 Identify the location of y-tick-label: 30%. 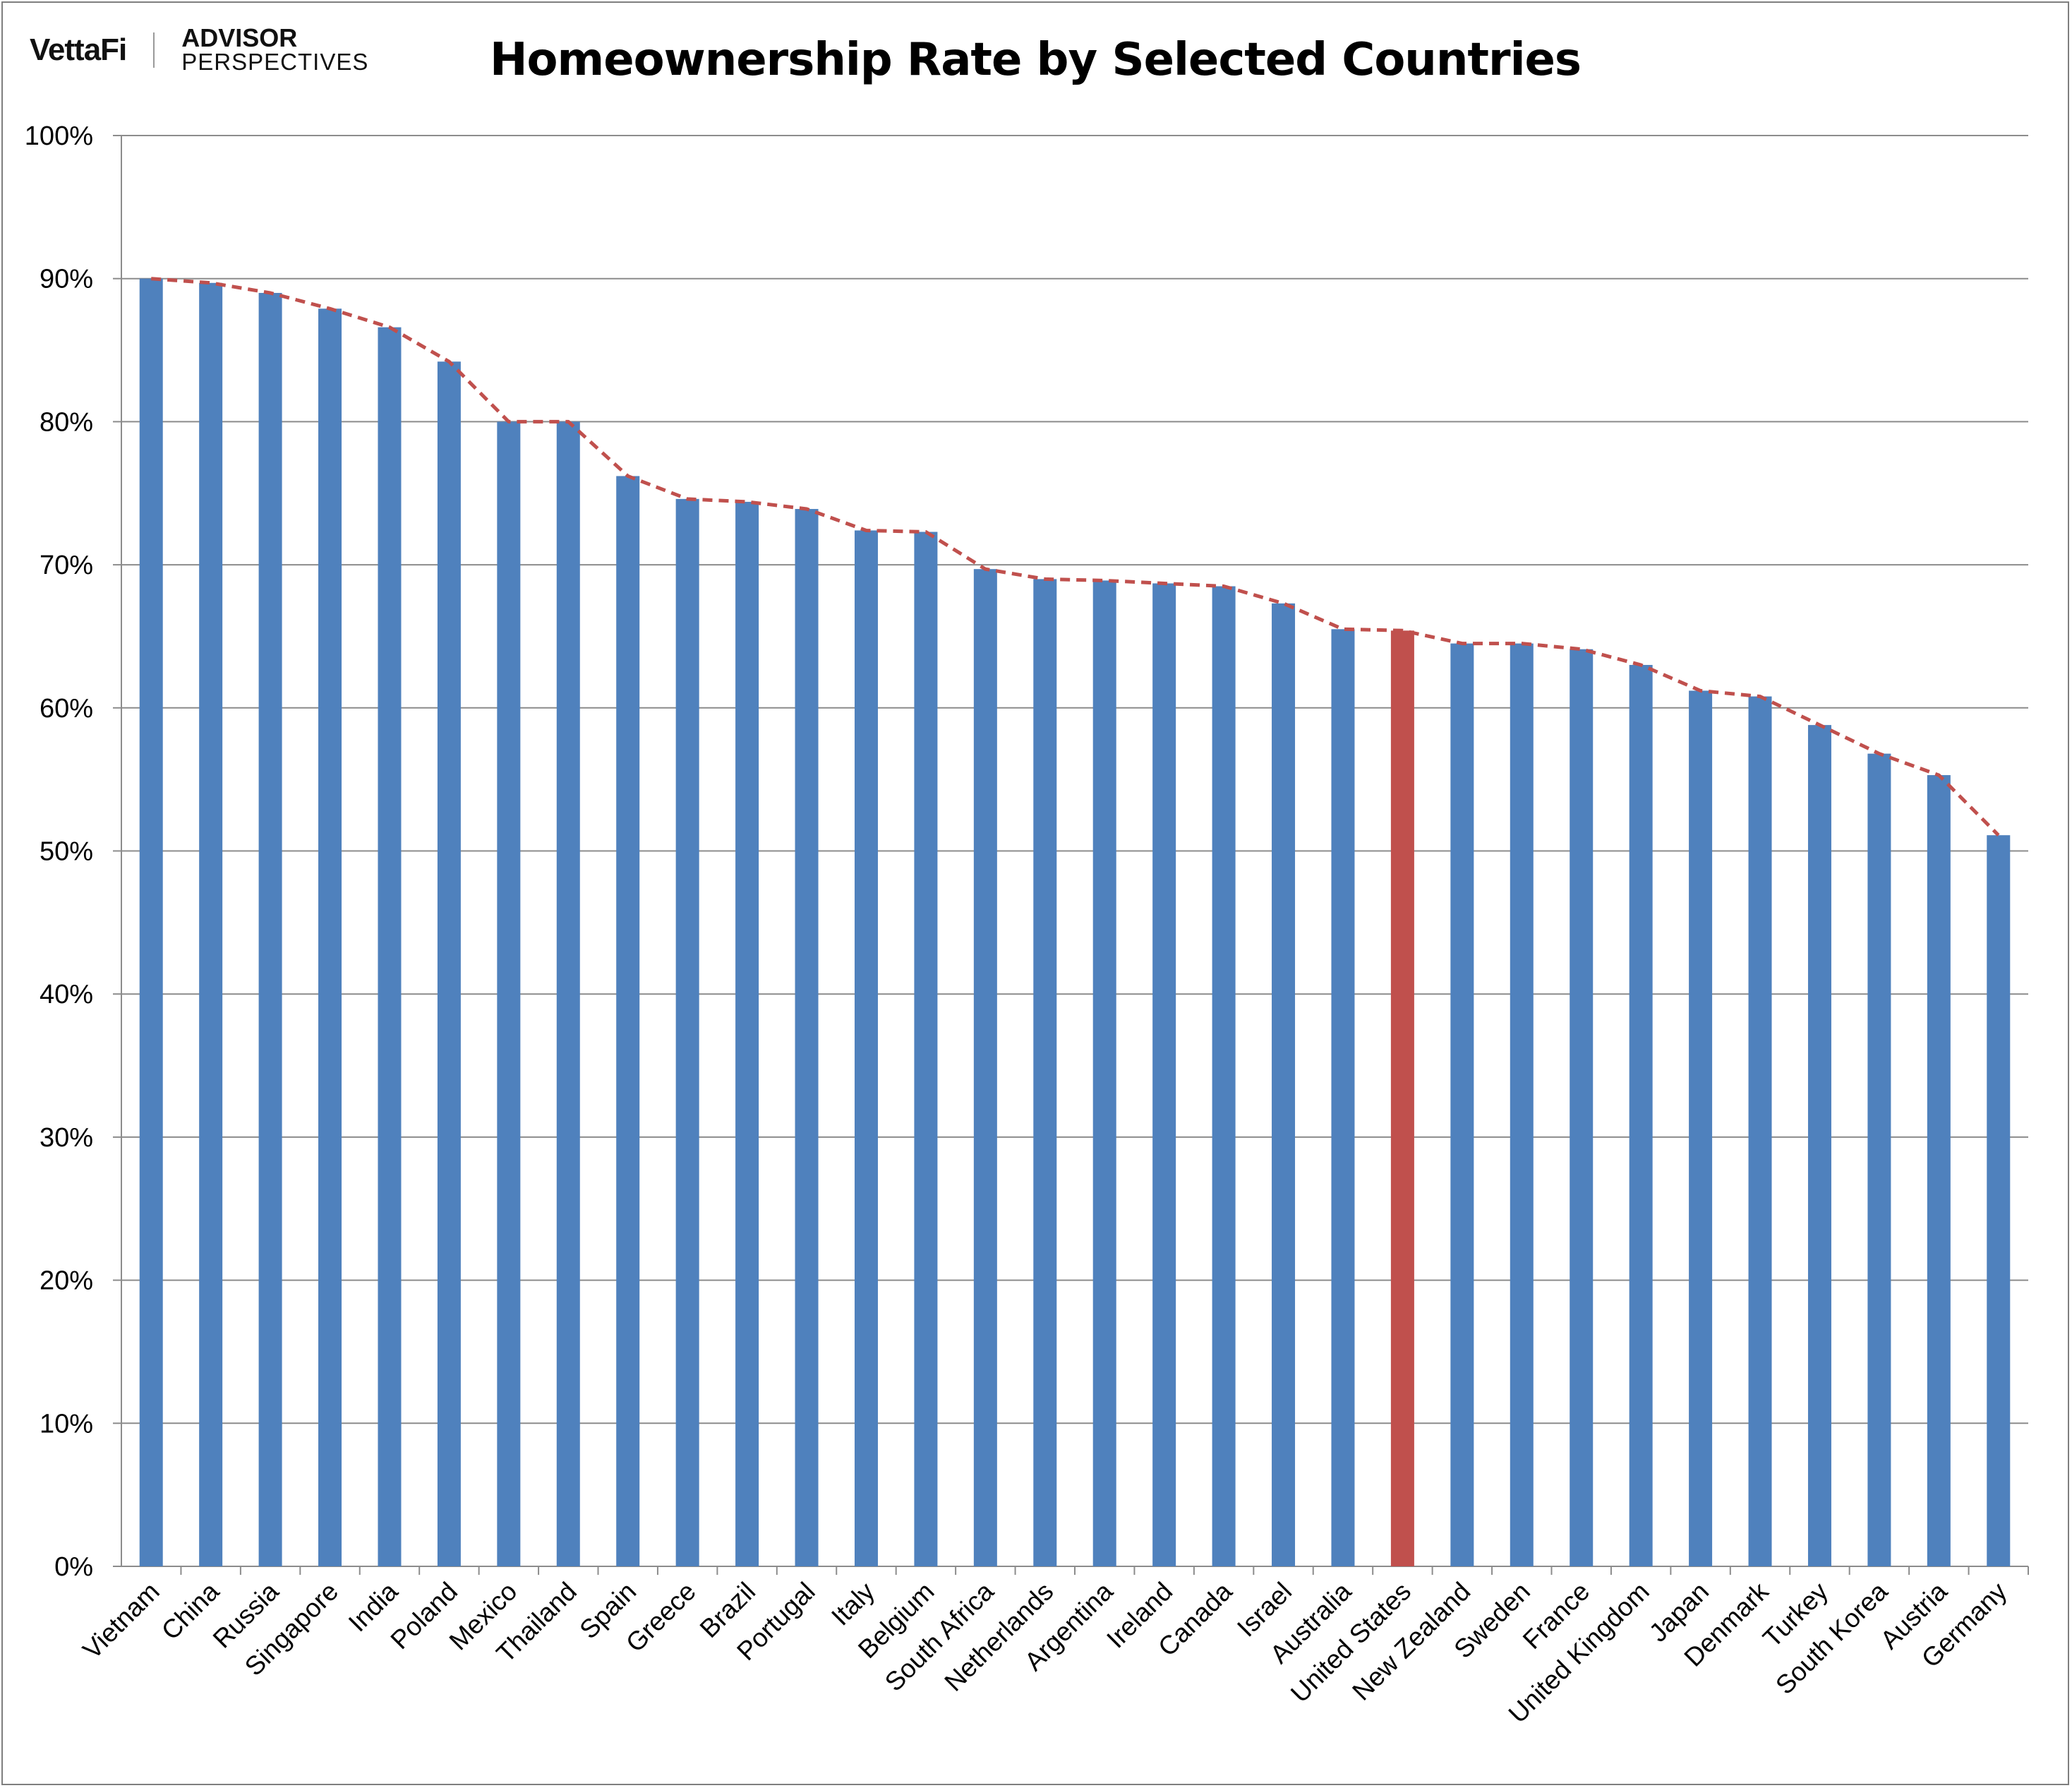
(66, 1138).